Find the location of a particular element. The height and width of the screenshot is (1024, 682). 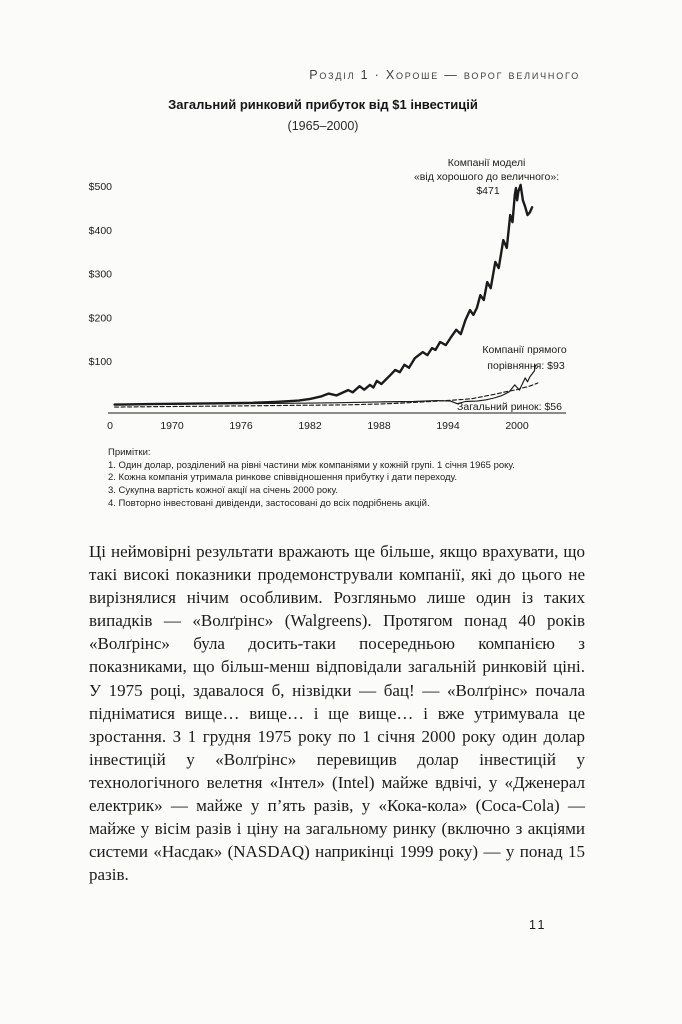

x-tick-label: 1970 is located at coordinates (172, 426).